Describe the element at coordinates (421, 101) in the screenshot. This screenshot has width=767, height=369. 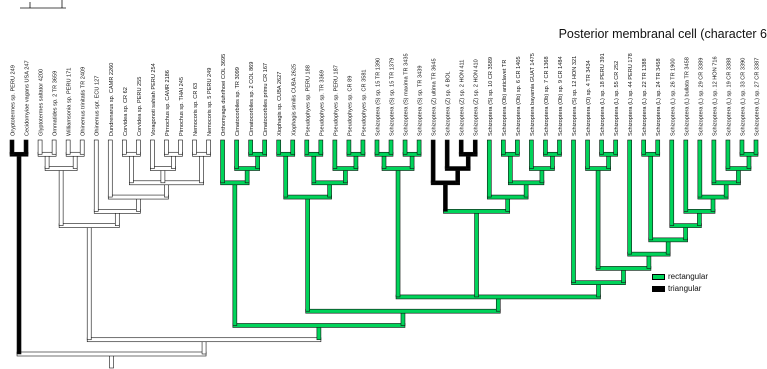
I see `taxon-label: Schizoptera (S) sp. TR 3439` at that location.